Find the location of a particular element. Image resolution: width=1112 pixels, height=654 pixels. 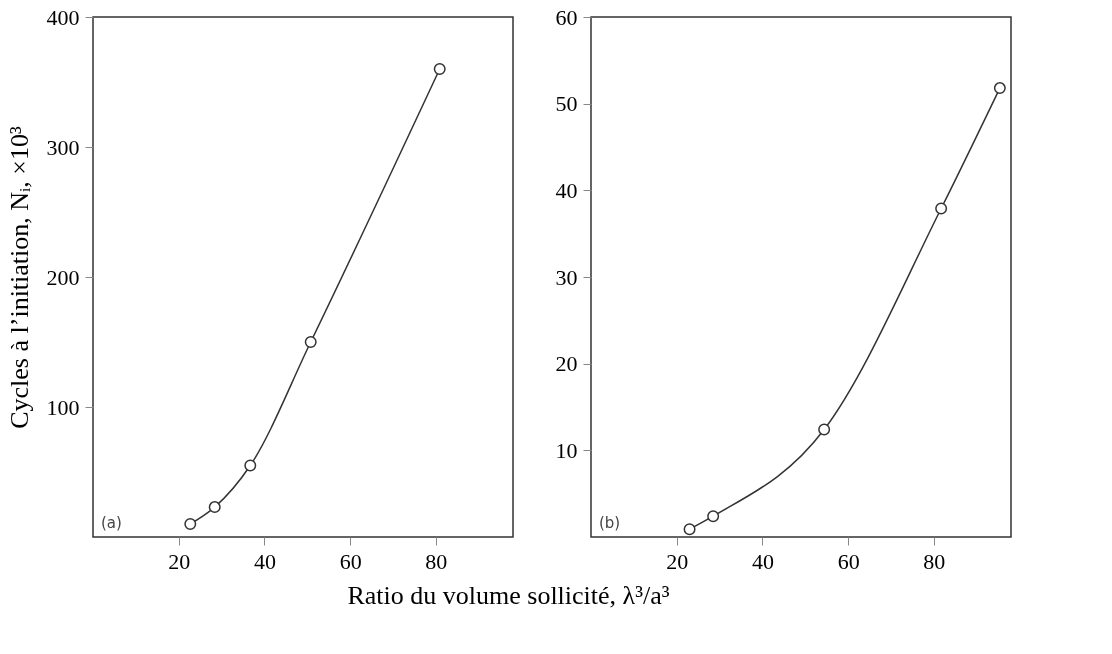

annotation: (b) is located at coordinates (610, 523).